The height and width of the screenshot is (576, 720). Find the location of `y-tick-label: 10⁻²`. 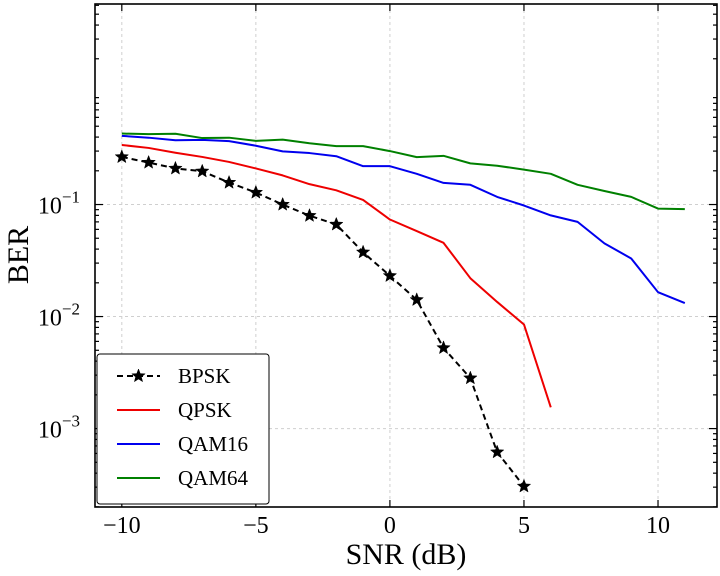

y-tick-label: 10⁻² is located at coordinates (59, 316).